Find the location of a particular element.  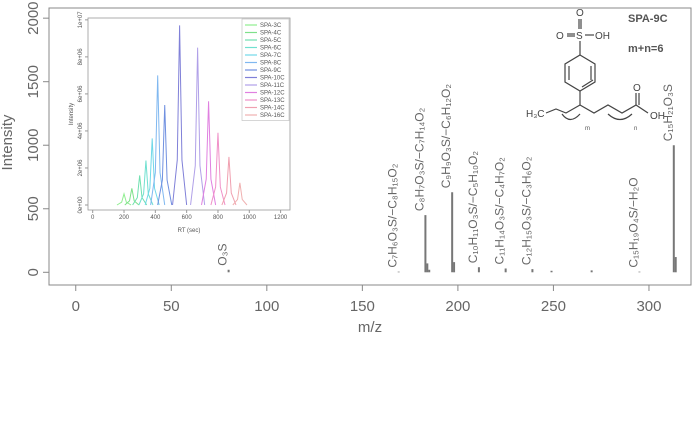

y-tick-label: 8e+06 is located at coordinates (81, 57).